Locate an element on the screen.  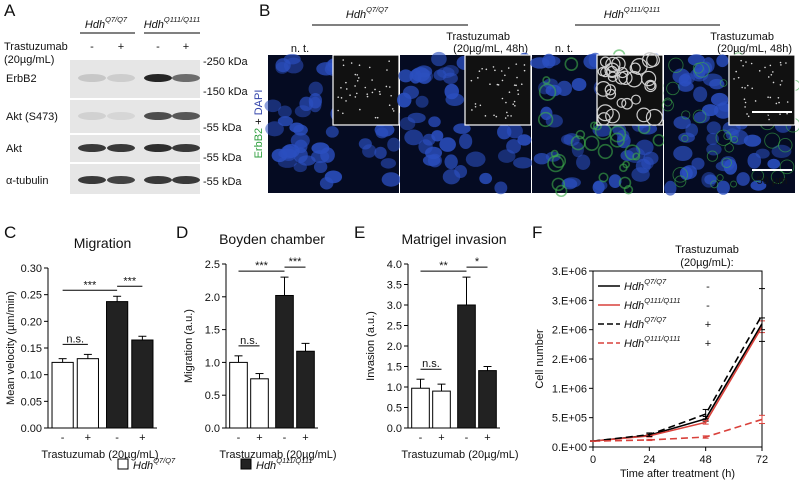
panel-label: F is located at coordinates (537, 232).